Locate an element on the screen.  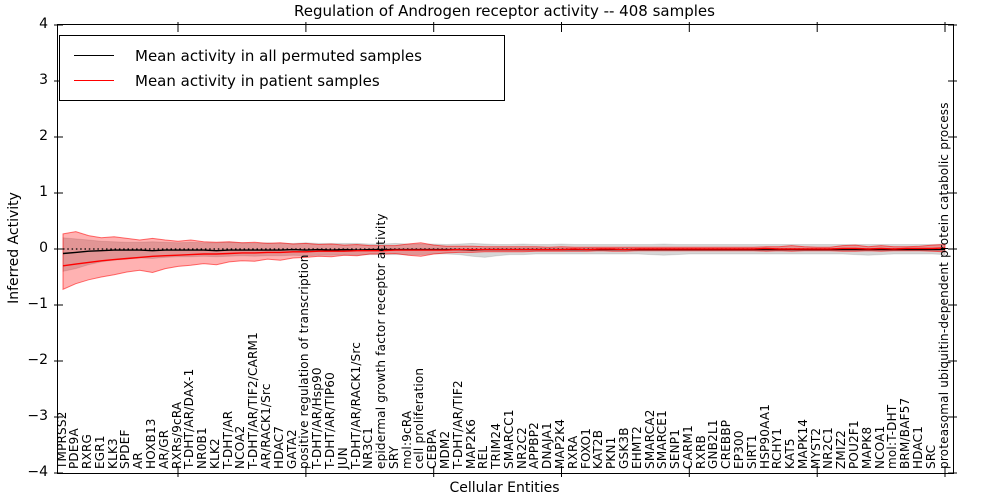
x-tick-label: PKN1 is located at coordinates (611, 452).